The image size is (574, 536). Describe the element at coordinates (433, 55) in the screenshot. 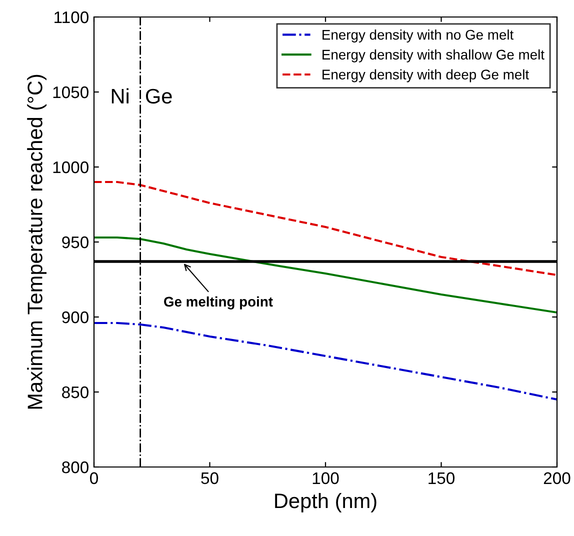

I see `legend-label: Energy density with shallow Ge melt` at that location.